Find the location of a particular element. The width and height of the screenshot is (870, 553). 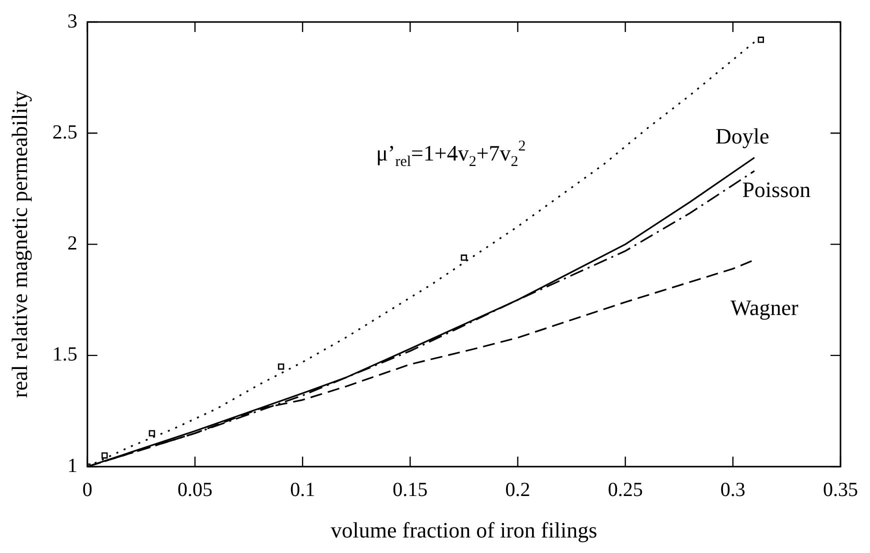

series-label: Doyle is located at coordinates (743, 136).